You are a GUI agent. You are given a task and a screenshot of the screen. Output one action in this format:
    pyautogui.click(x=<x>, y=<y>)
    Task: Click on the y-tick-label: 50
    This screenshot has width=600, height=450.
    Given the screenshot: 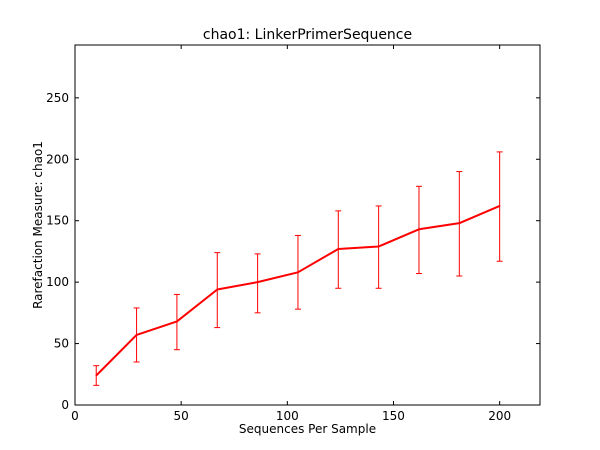 What is the action you would take?
    pyautogui.click(x=61, y=344)
    